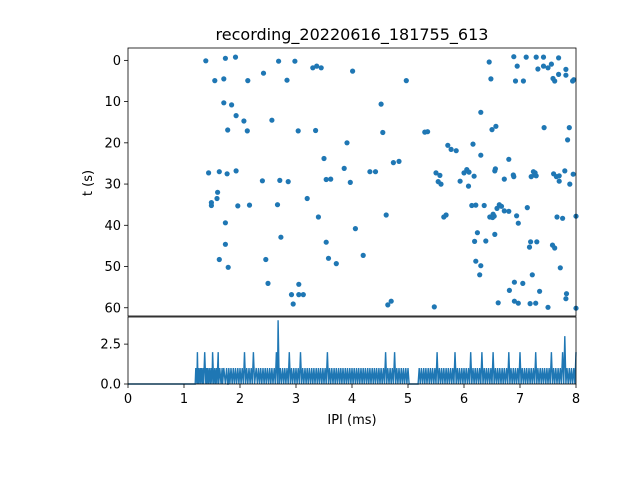 The width and height of the screenshot is (640, 480). Describe the element at coordinates (240, 399) in the screenshot. I see `x-tick-label: 2` at that location.